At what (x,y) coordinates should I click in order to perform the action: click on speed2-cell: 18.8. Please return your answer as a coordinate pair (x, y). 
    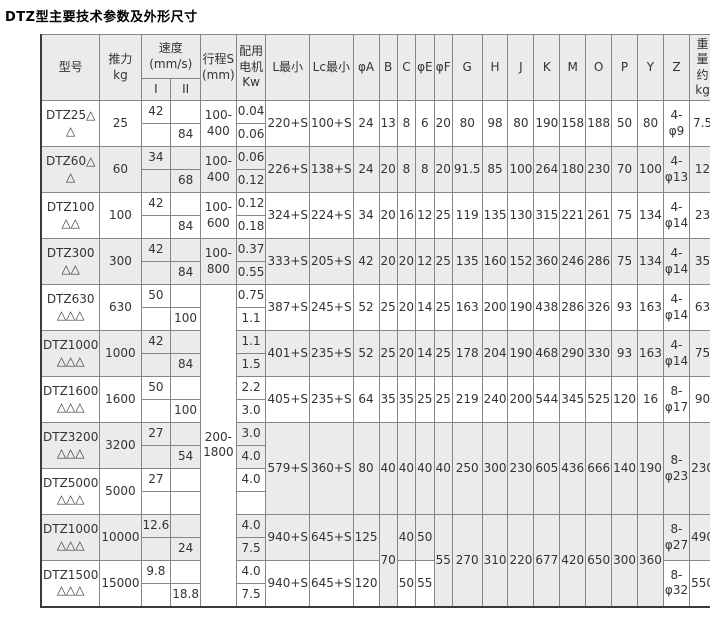
    Looking at the image, I should click on (185, 595).